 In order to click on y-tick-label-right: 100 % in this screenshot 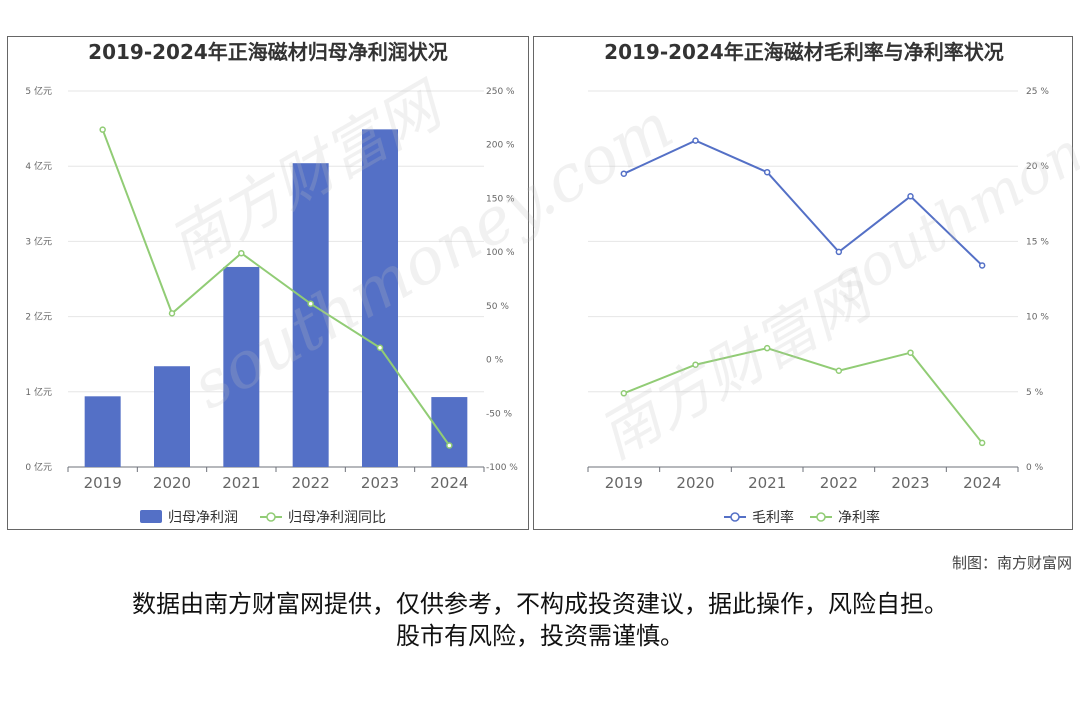, I will do `click(500, 253)`.